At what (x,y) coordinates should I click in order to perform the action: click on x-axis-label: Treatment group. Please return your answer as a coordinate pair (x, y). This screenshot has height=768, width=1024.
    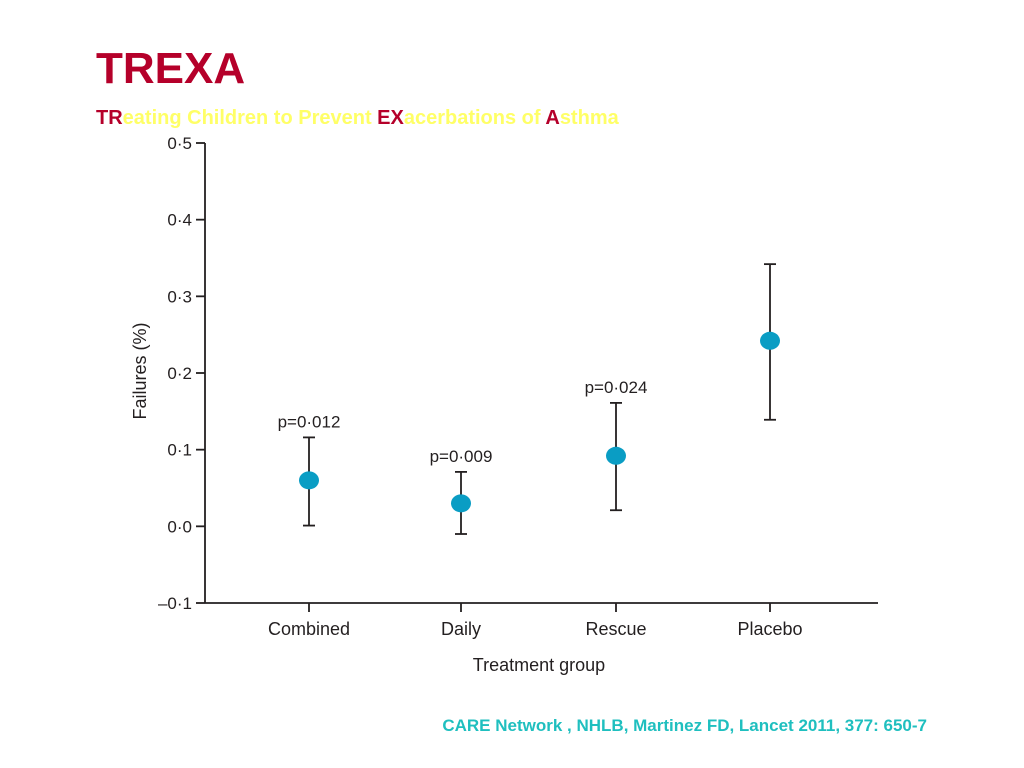
    Looking at the image, I should click on (539, 665).